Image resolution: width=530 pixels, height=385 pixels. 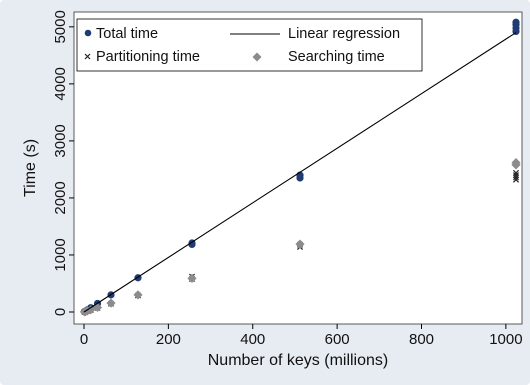 I want to click on x-tick-label-0: 0, so click(x=84, y=339).